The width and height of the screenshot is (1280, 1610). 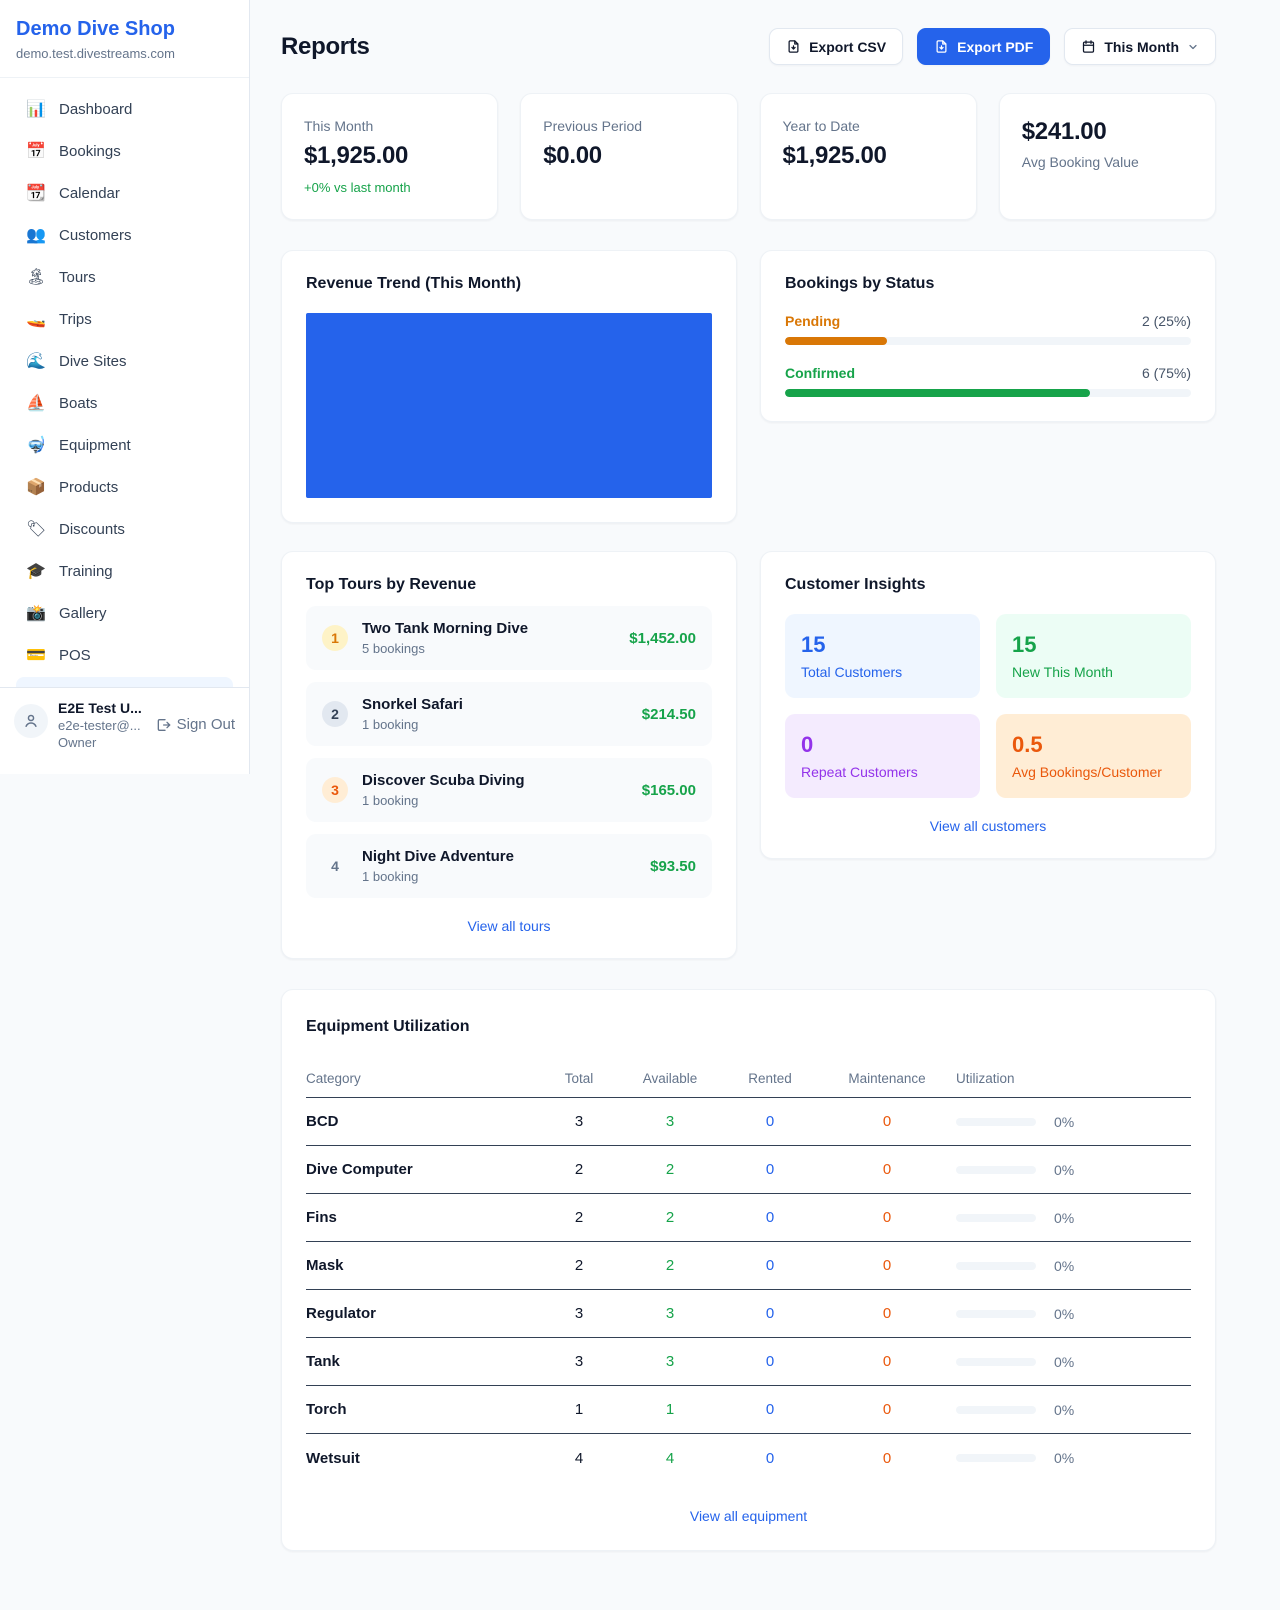 What do you see at coordinates (988, 826) in the screenshot?
I see `view-all-customers-link: View all customers` at bounding box center [988, 826].